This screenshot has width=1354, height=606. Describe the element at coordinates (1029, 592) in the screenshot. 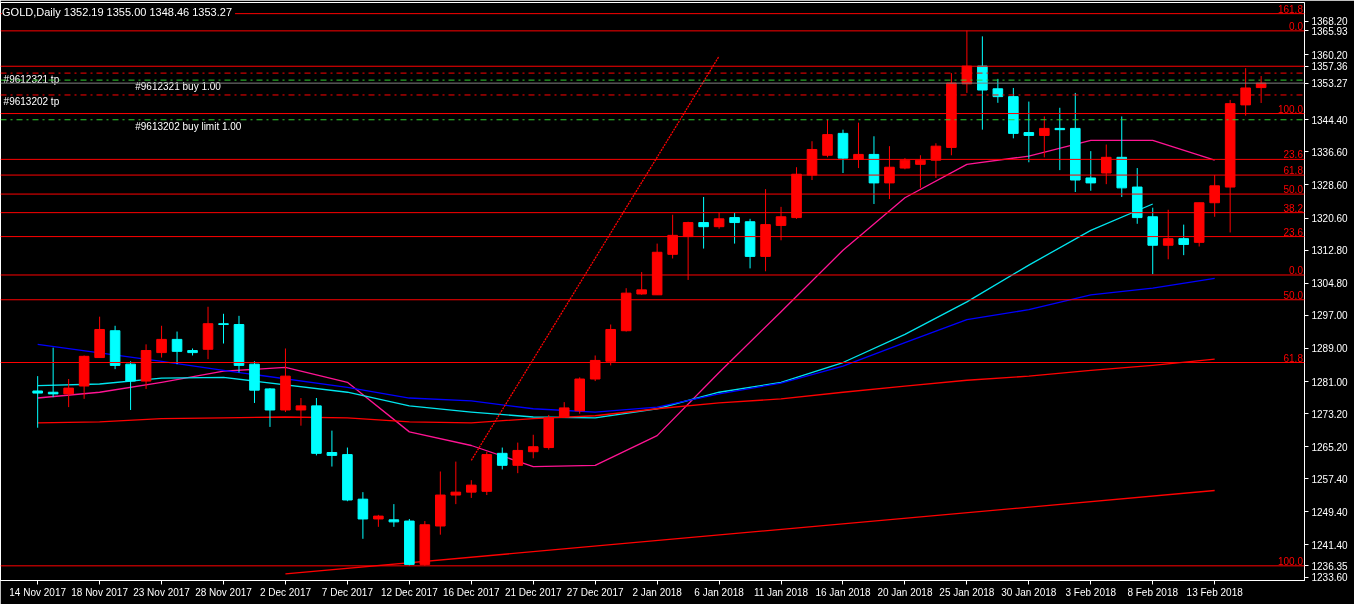

I see `x-tick-label: 30 Jan 2018` at that location.